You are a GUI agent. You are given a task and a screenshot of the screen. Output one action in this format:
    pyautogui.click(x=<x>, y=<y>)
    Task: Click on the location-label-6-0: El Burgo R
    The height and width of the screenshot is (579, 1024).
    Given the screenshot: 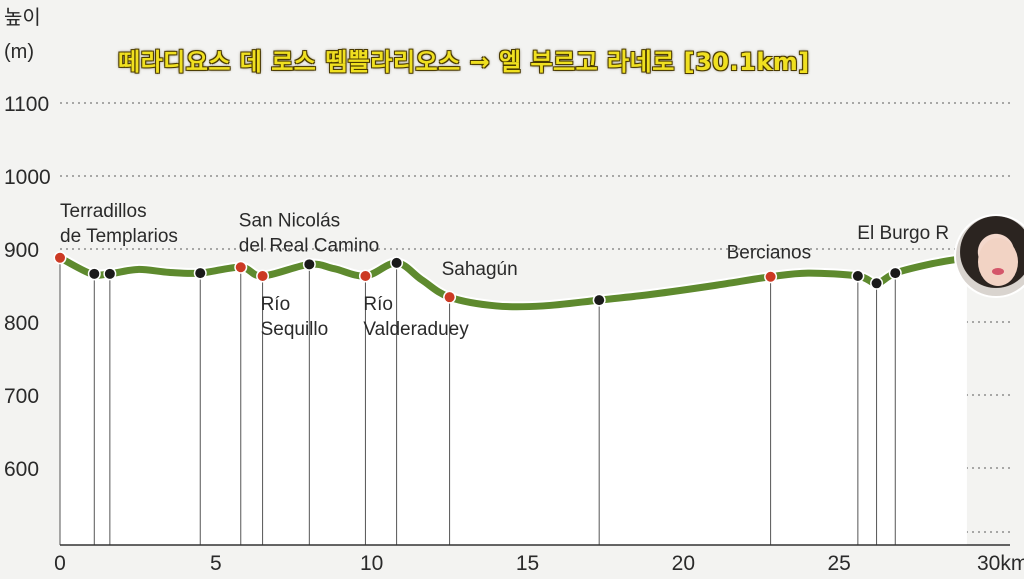 What is the action you would take?
    pyautogui.click(x=903, y=233)
    